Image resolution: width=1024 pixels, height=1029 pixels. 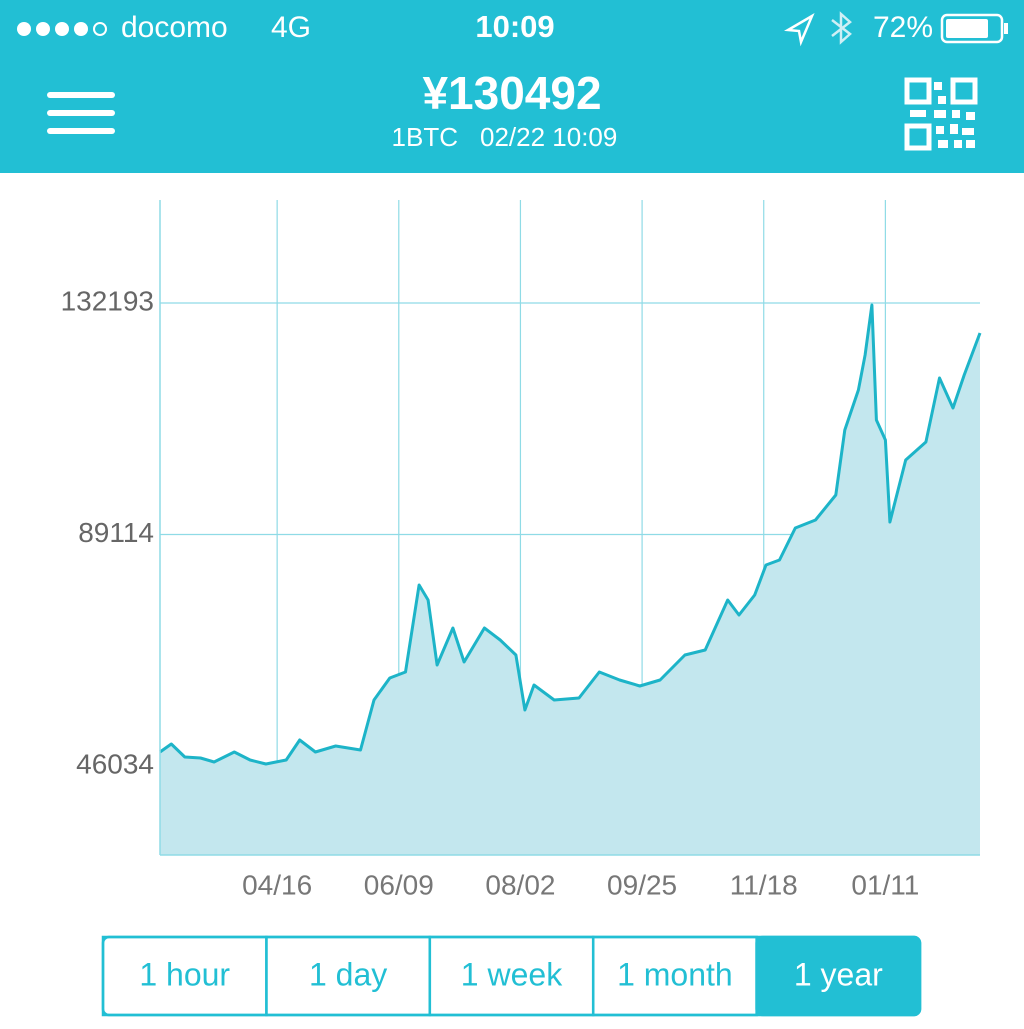 What do you see at coordinates (62, 29) in the screenshot?
I see `signal-icon` at bounding box center [62, 29].